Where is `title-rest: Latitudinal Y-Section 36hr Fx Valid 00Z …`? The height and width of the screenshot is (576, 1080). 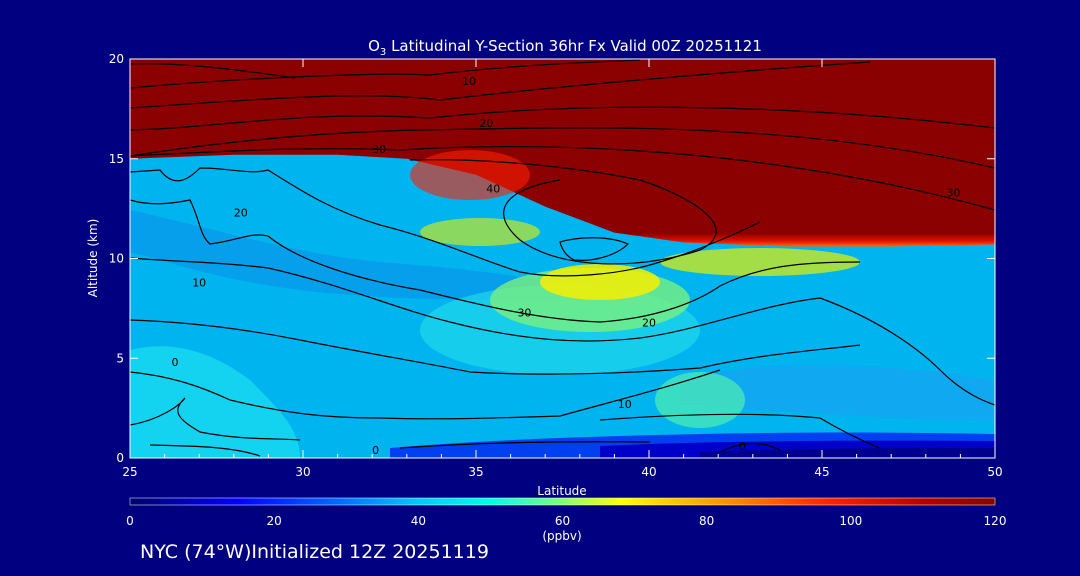
title-rest: Latitudinal Y-Section 36hr Fx Valid 00Z … is located at coordinates (574, 46).